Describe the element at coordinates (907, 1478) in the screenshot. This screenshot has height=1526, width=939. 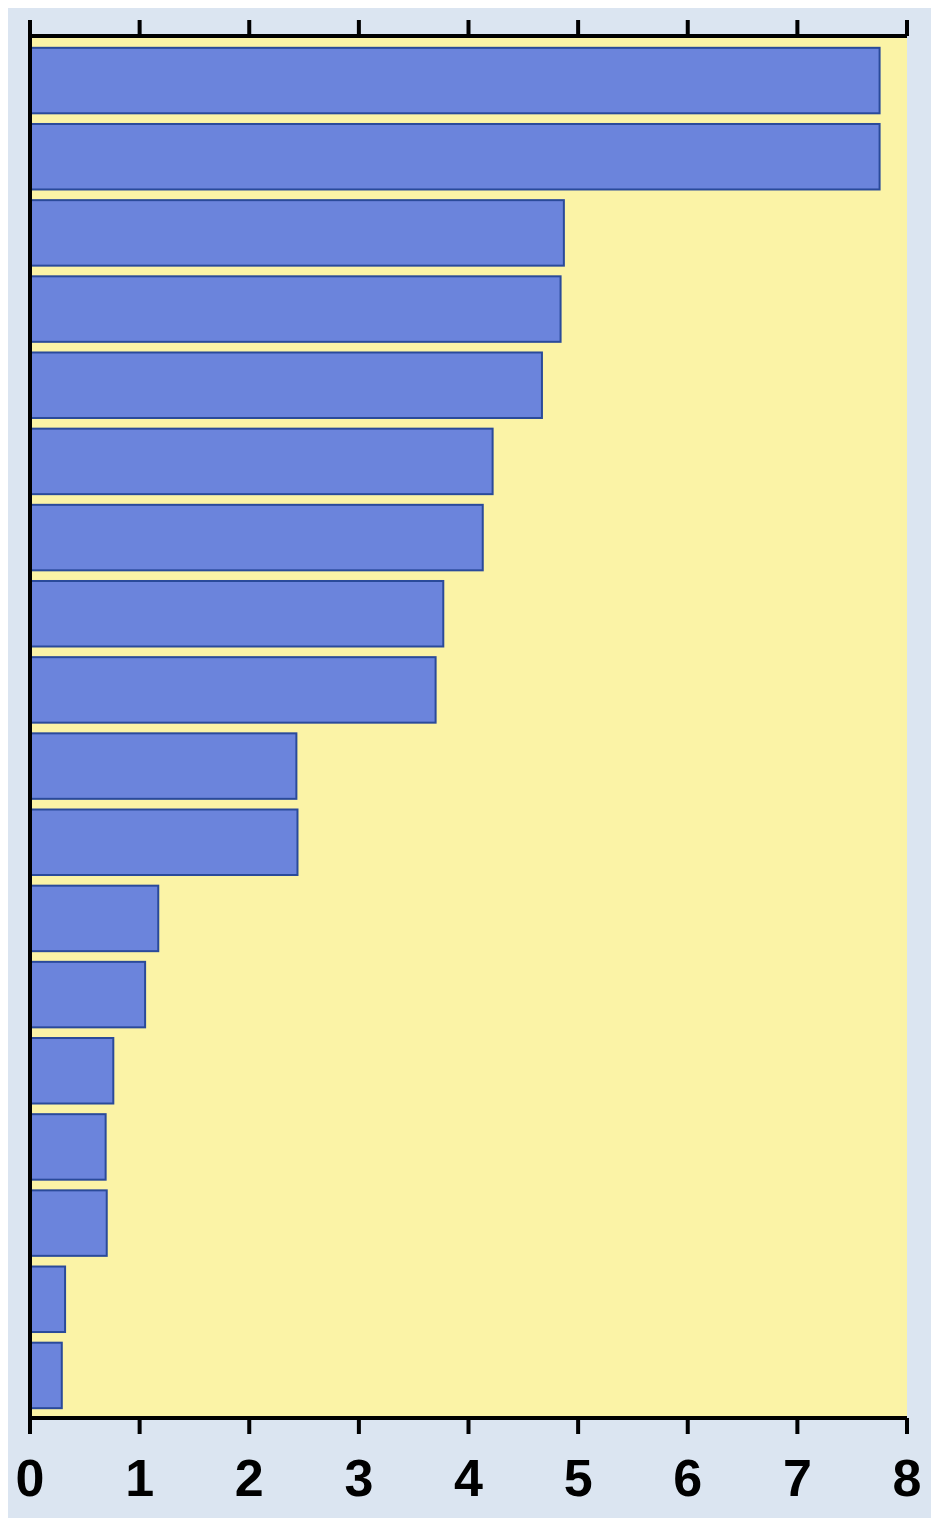
I see `x-tick-label: 8` at that location.